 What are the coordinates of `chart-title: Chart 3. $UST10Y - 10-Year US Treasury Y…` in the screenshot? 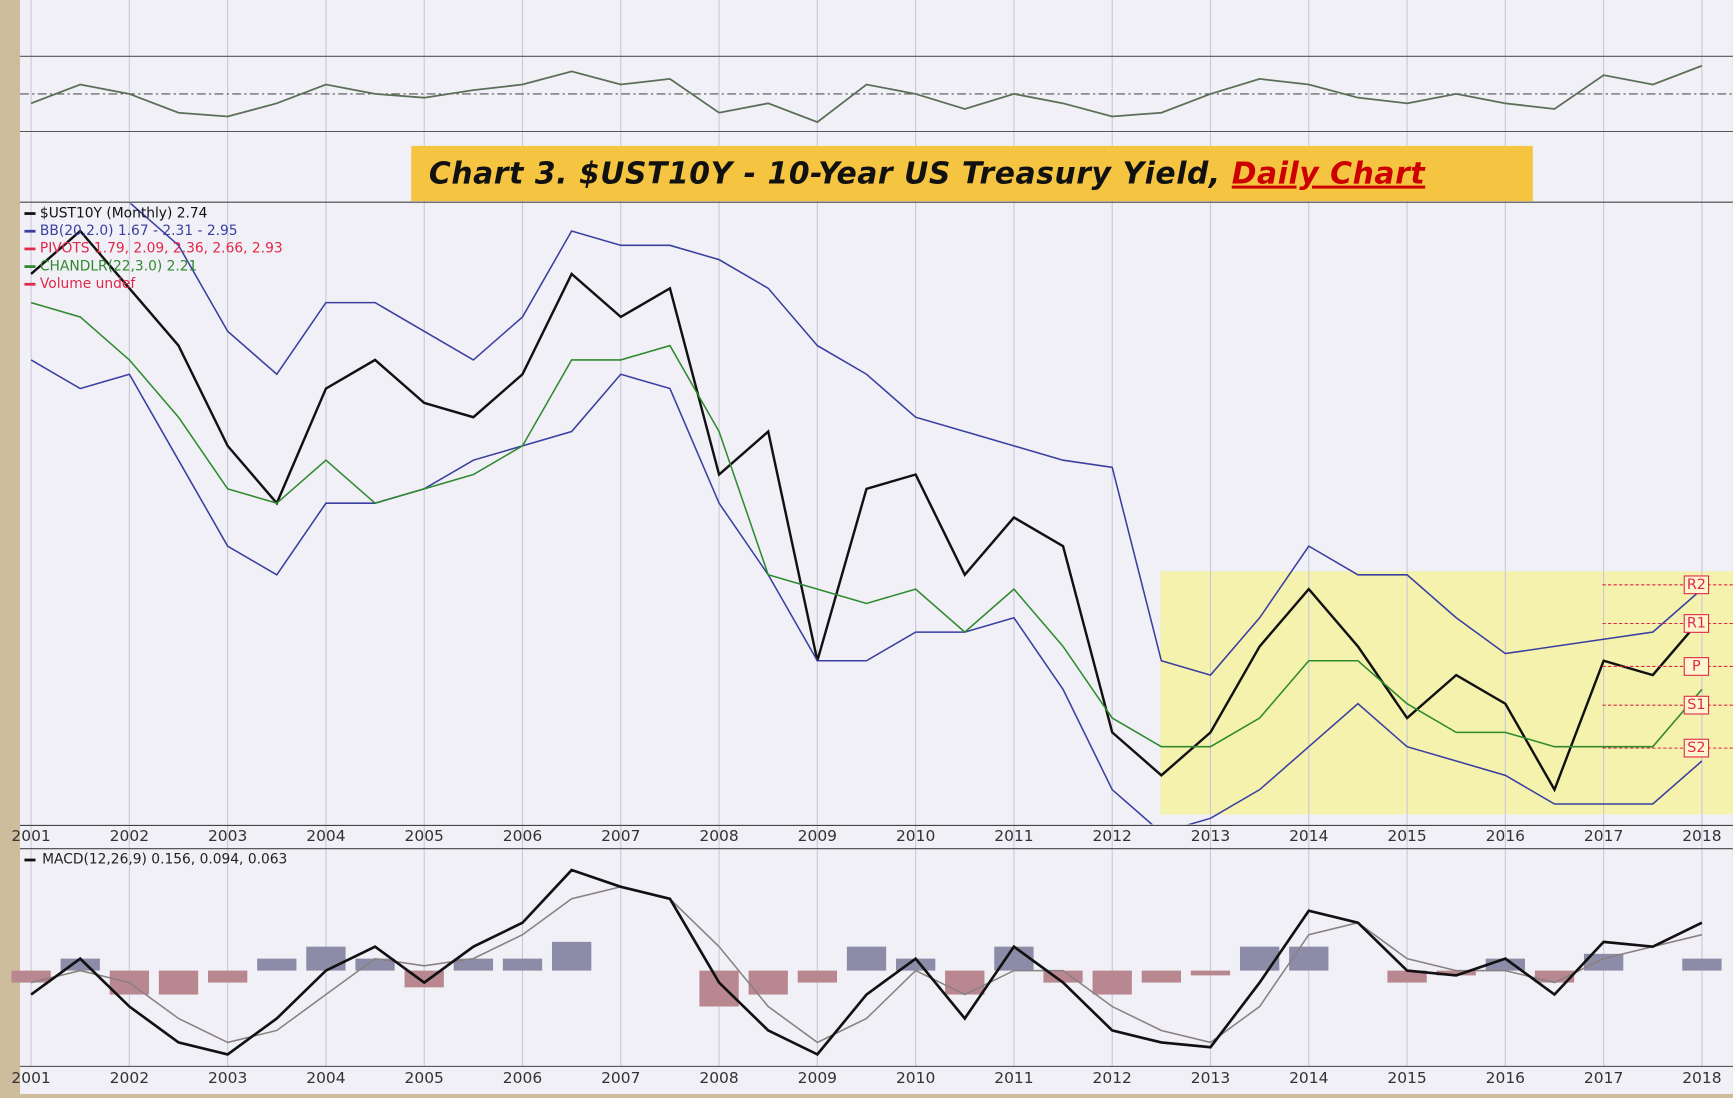 It's located at (927, 173).